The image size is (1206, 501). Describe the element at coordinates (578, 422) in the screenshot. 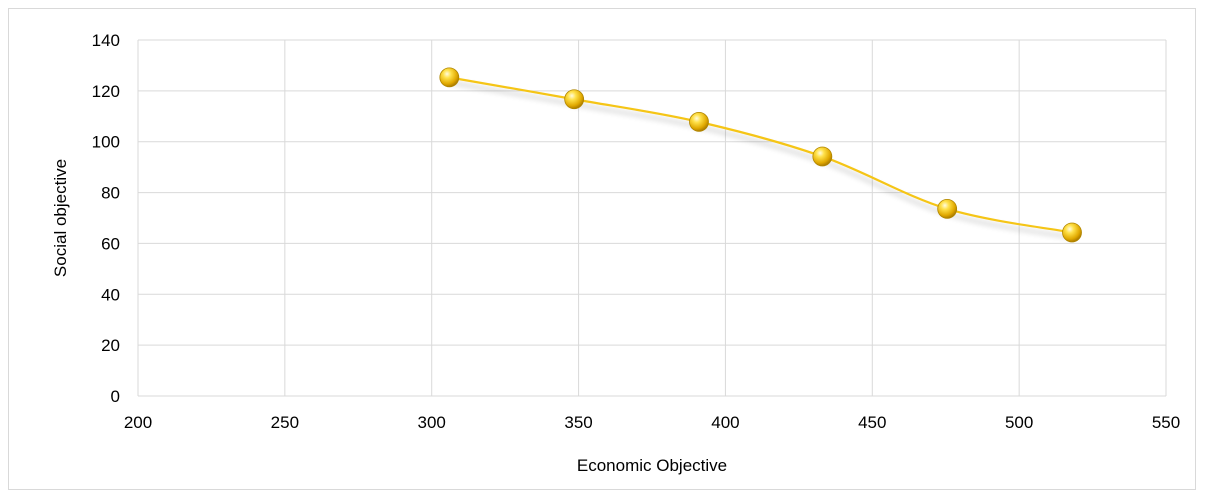

I see `x-tick-label: 350` at that location.